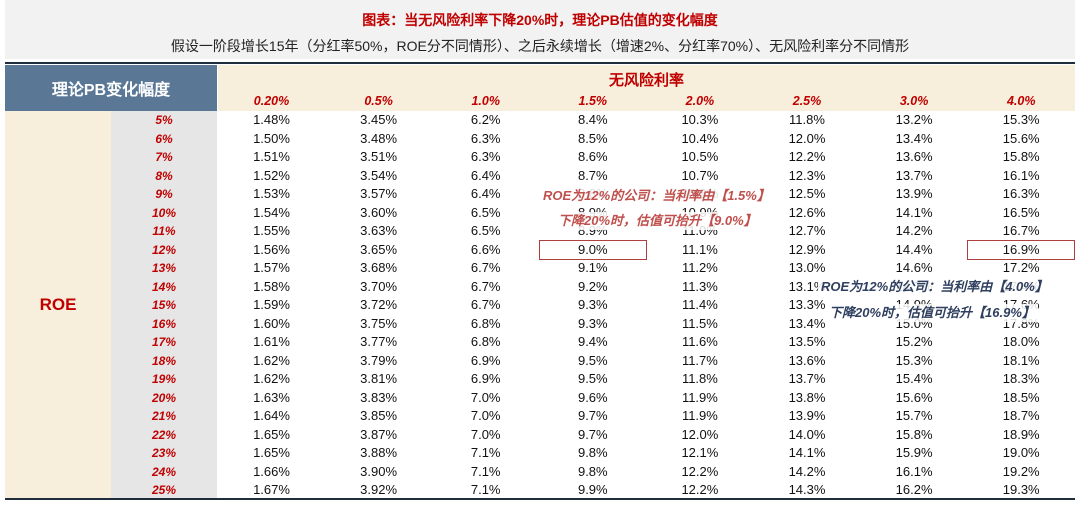  I want to click on table-cell: 3.48%, so click(379, 138).